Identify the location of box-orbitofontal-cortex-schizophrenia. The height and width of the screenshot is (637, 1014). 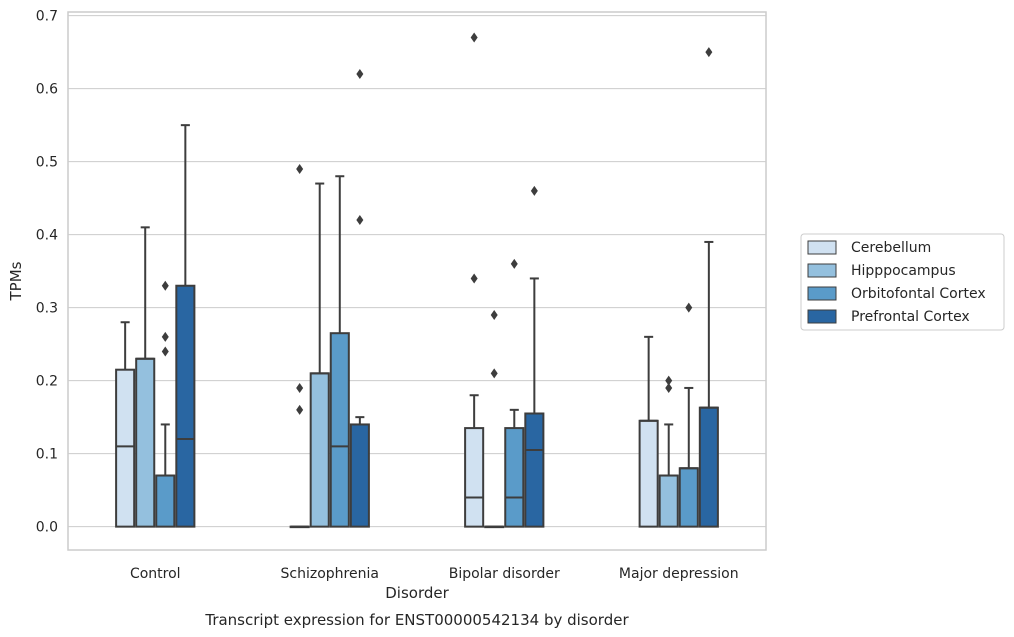
(339, 351).